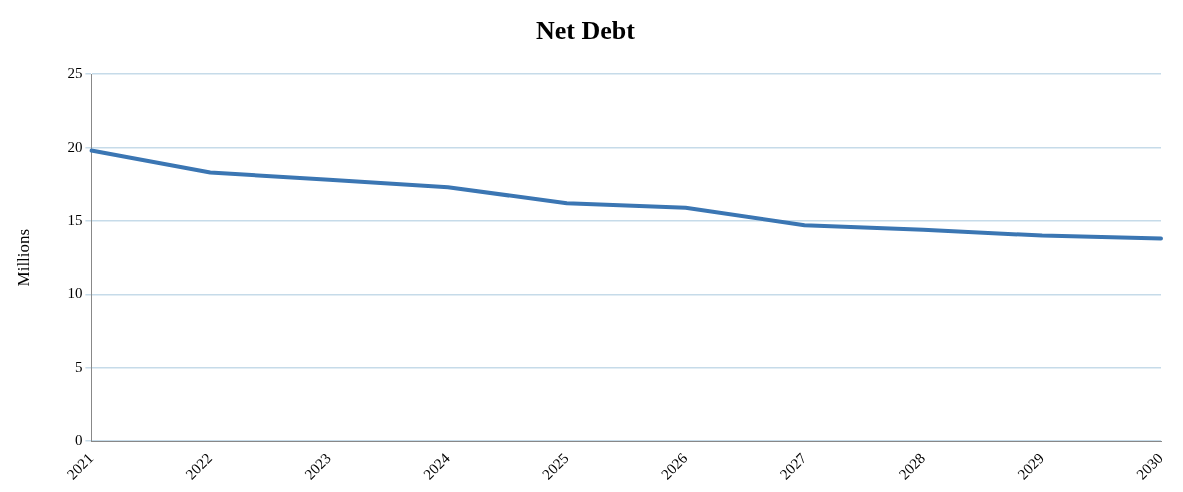 This screenshot has width=1183, height=492. Describe the element at coordinates (75, 73) in the screenshot. I see `y-tick-label: 25` at that location.